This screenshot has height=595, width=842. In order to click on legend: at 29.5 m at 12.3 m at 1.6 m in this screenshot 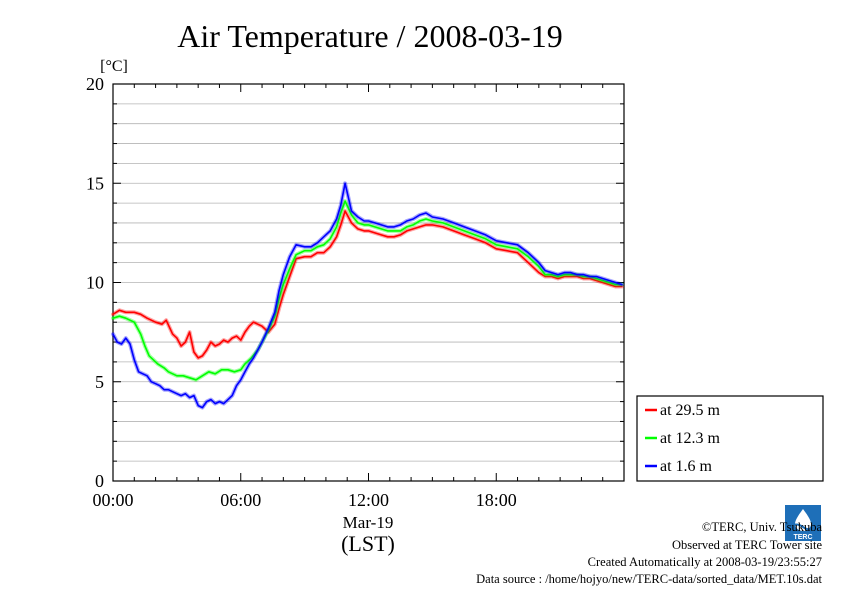, I will do `click(730, 438)`.